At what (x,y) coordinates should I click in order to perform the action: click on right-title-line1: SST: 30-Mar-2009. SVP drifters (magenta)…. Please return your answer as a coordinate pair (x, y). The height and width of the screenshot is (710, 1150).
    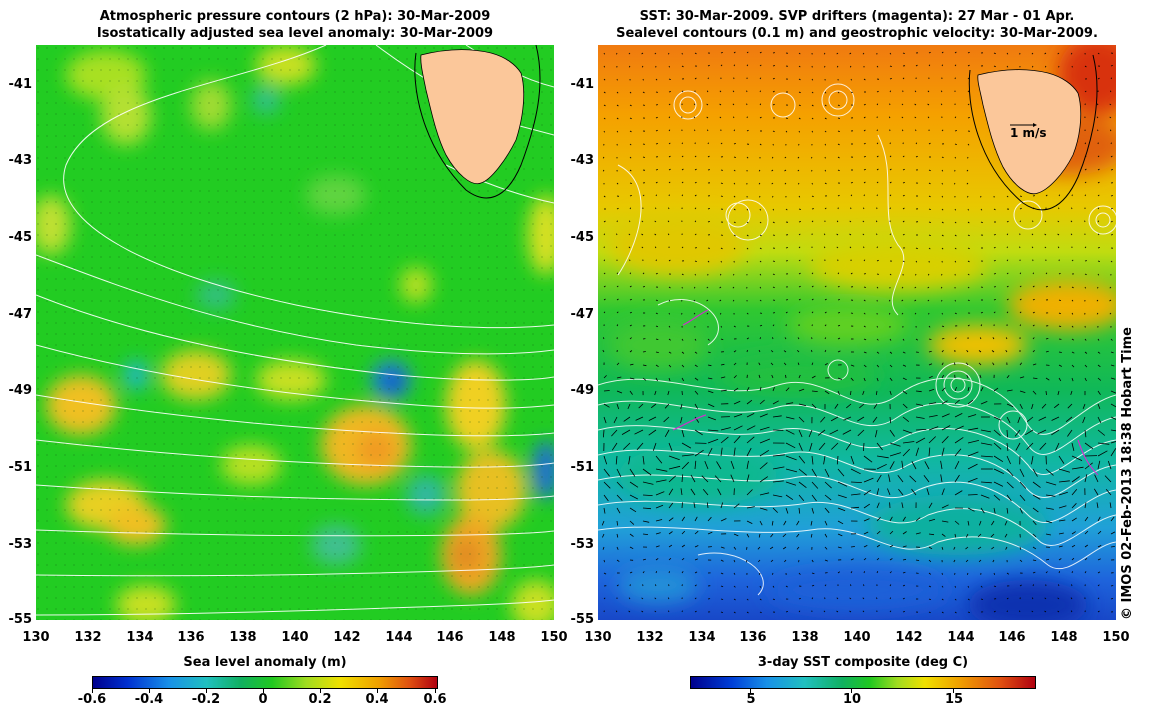
    Looking at the image, I should click on (857, 16).